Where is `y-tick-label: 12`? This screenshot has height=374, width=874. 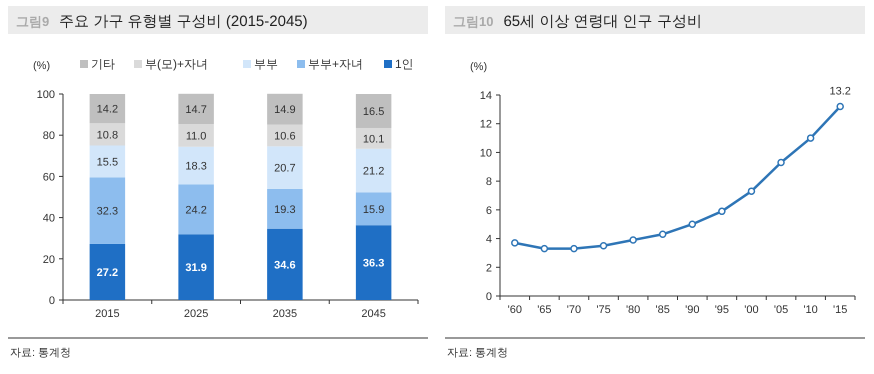
y-tick-label: 12 is located at coordinates (486, 124).